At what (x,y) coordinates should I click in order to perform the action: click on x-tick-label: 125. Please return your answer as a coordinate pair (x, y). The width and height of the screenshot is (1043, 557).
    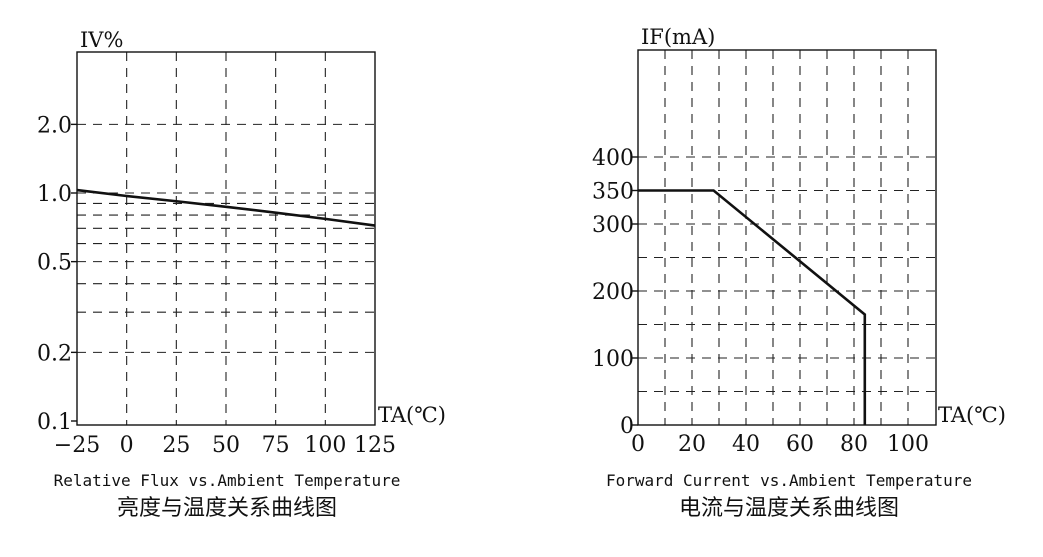
    Looking at the image, I should click on (375, 445).